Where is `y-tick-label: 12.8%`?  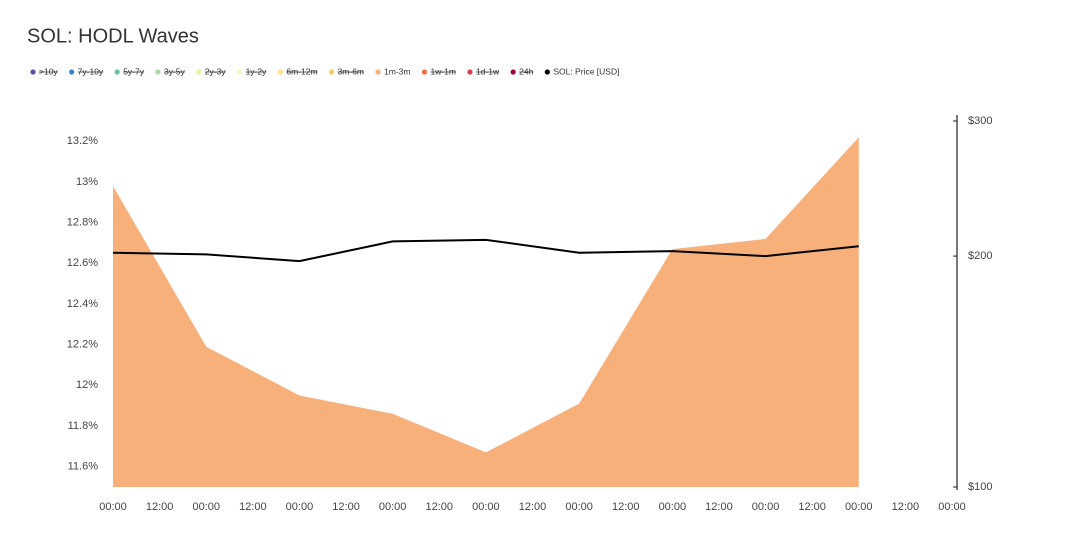 y-tick-label: 12.8% is located at coordinates (82, 223).